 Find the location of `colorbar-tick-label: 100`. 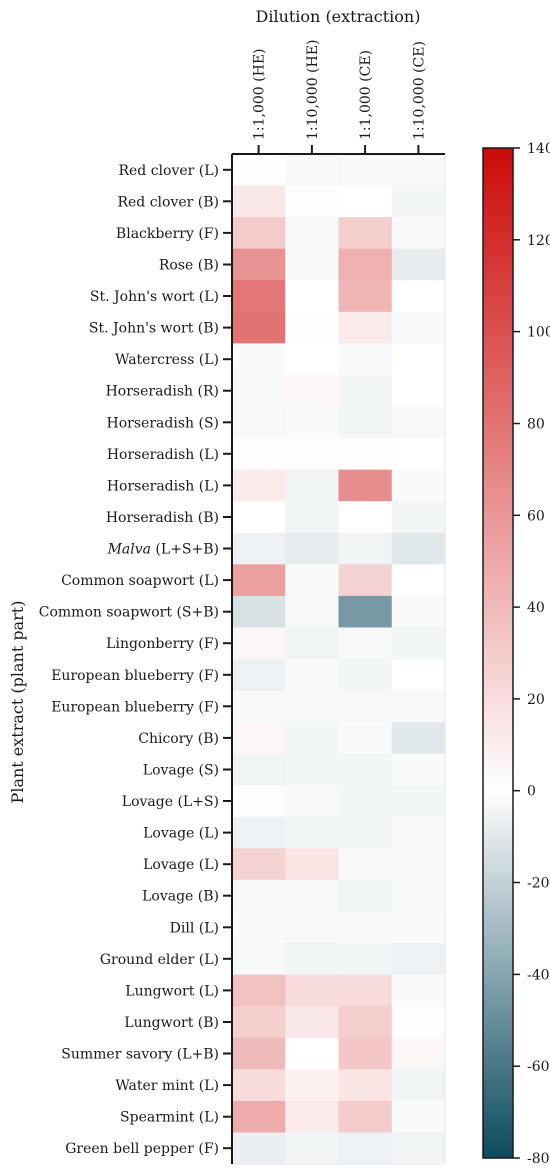

colorbar-tick-label: 100 is located at coordinates (538, 333).